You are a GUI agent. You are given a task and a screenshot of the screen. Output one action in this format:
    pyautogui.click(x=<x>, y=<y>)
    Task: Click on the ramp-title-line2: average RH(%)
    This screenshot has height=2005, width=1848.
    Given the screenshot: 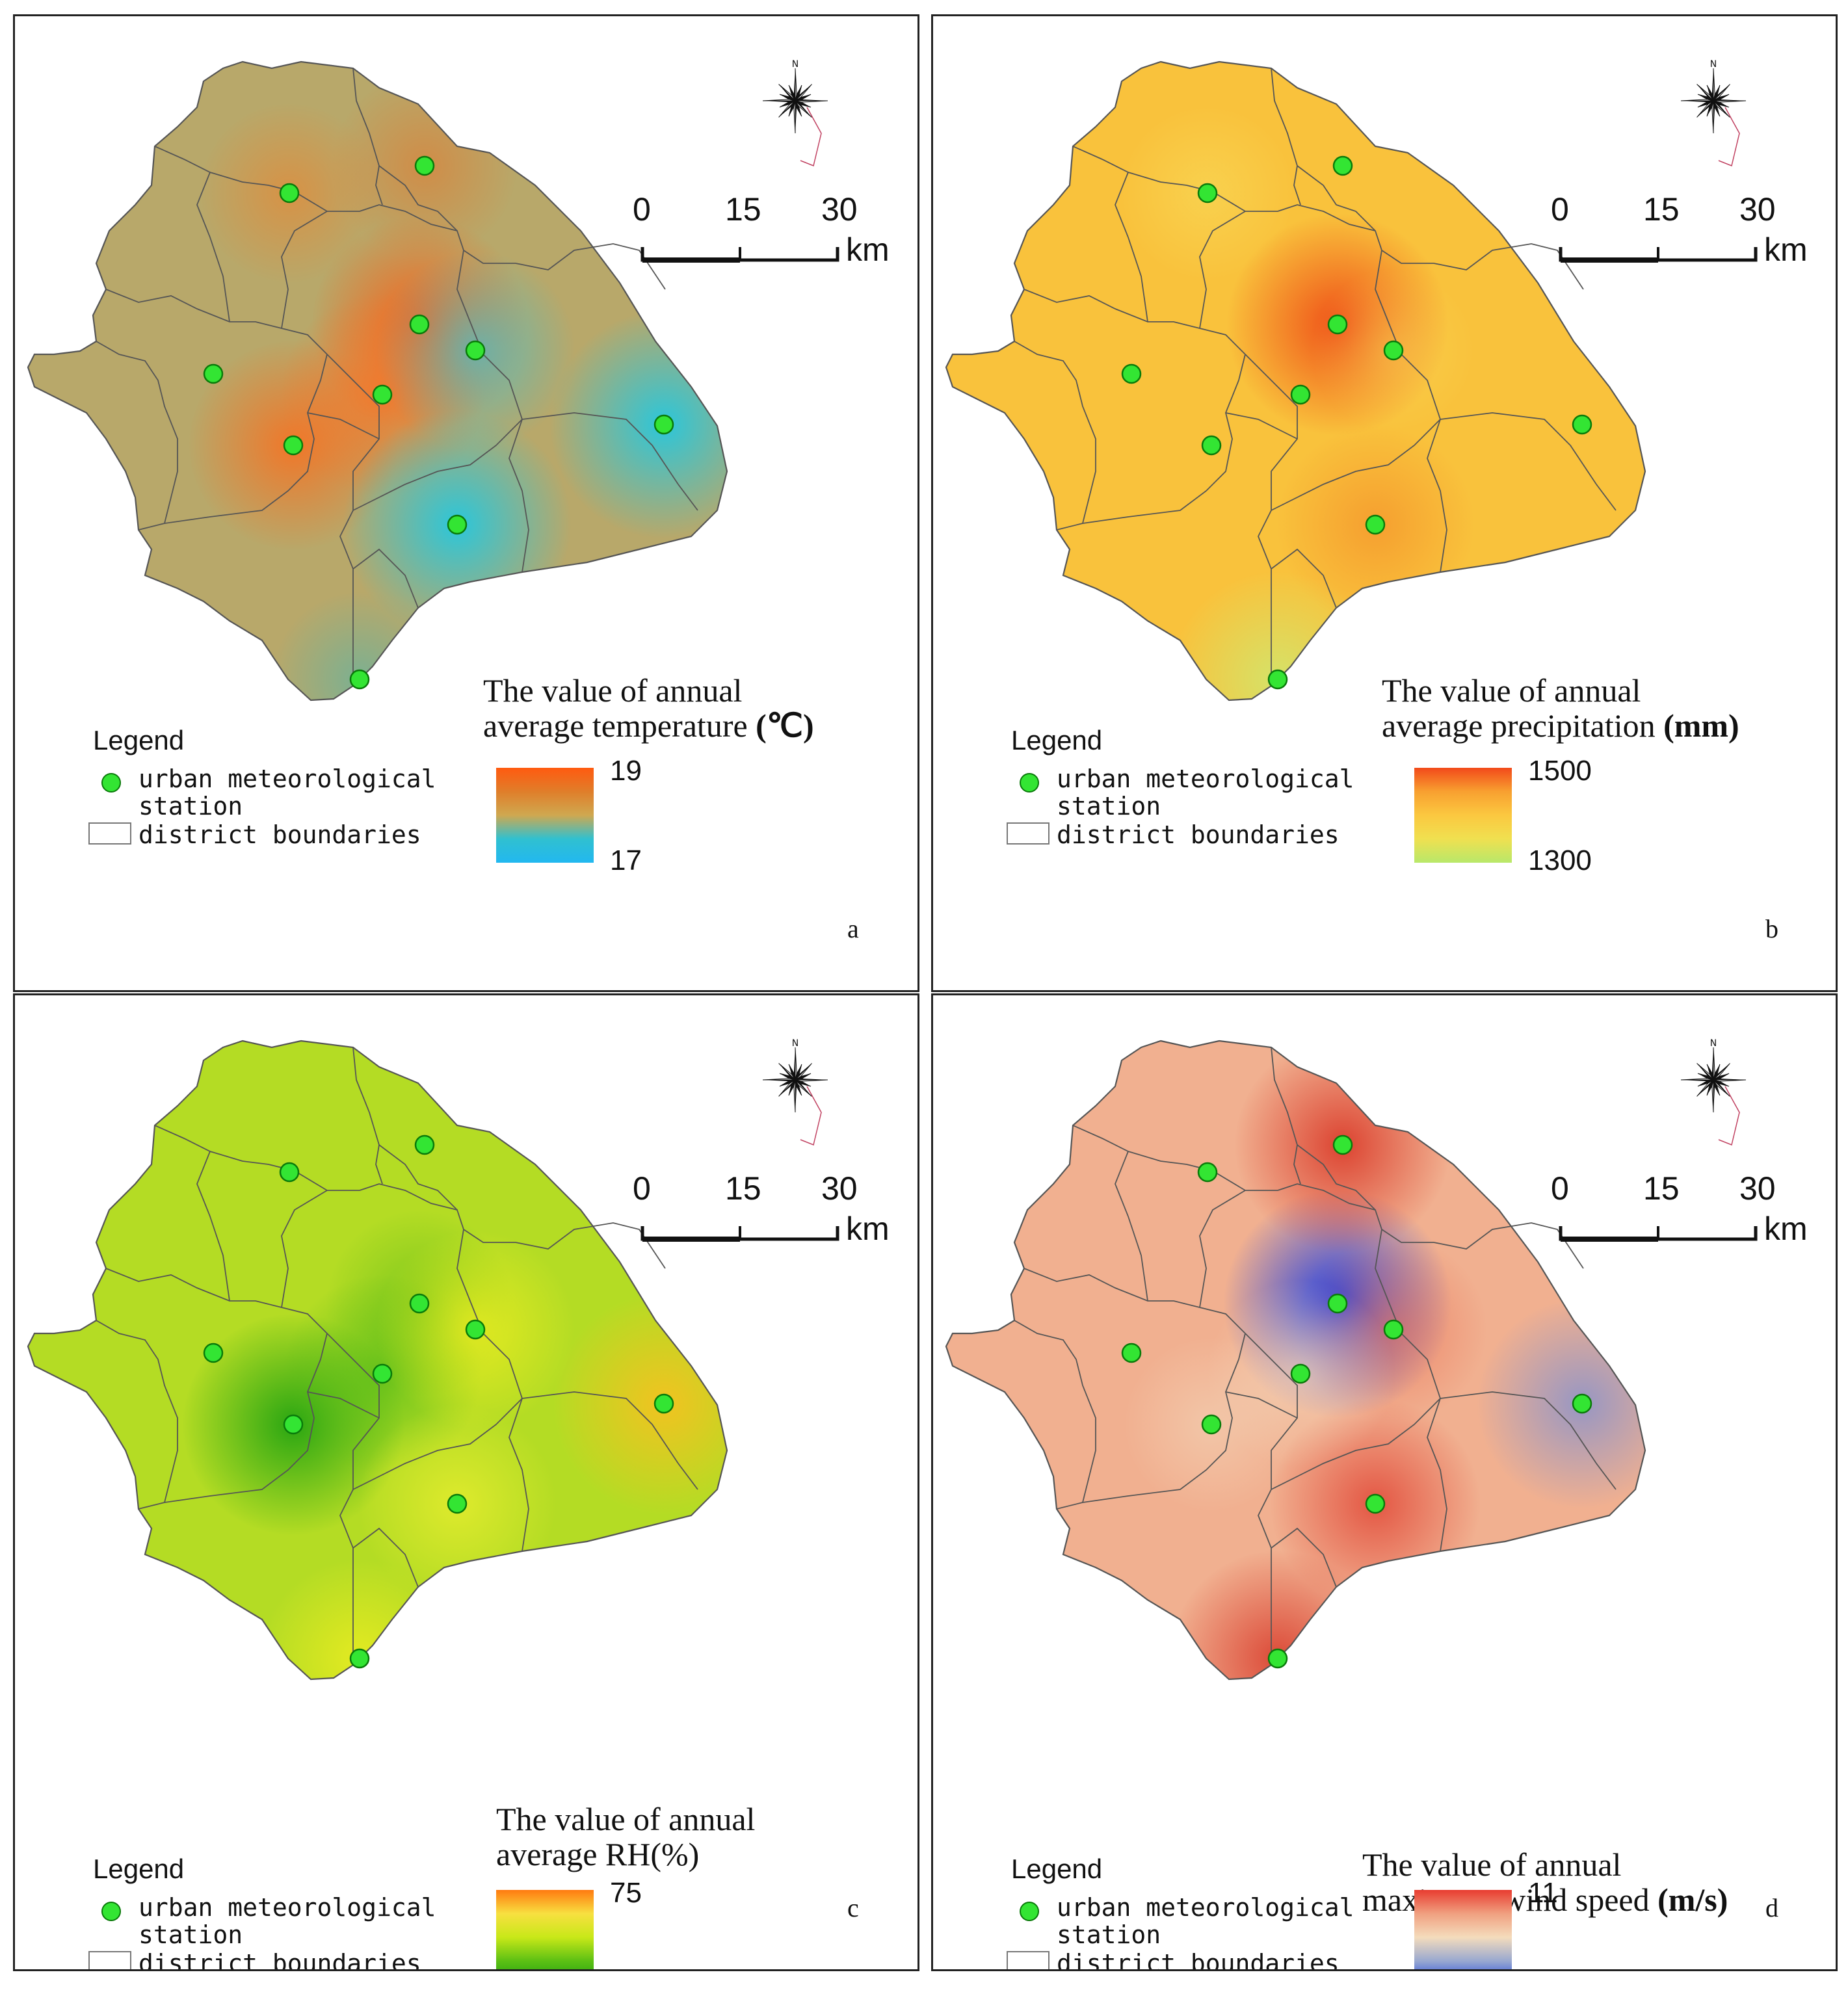 What is the action you would take?
    pyautogui.click(x=598, y=1854)
    